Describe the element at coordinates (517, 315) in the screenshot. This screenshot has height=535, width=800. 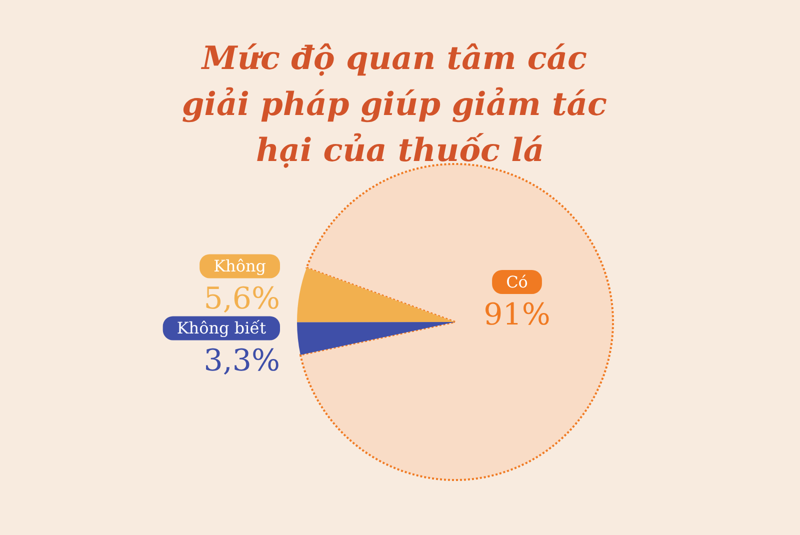
I see `data-label: 91%` at that location.